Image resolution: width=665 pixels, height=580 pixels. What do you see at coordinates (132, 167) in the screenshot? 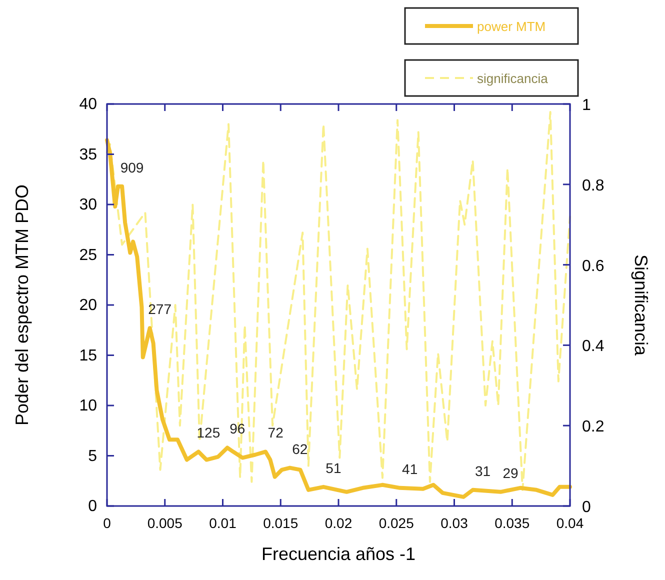
I see `annotation: 909` at bounding box center [132, 167].